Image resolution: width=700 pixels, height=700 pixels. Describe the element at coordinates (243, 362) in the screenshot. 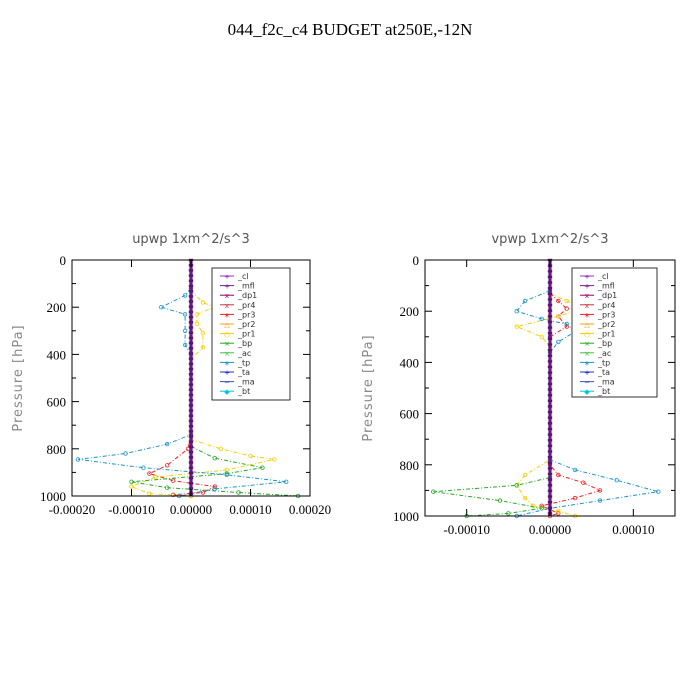

I see `legend-entry: _tp` at that location.